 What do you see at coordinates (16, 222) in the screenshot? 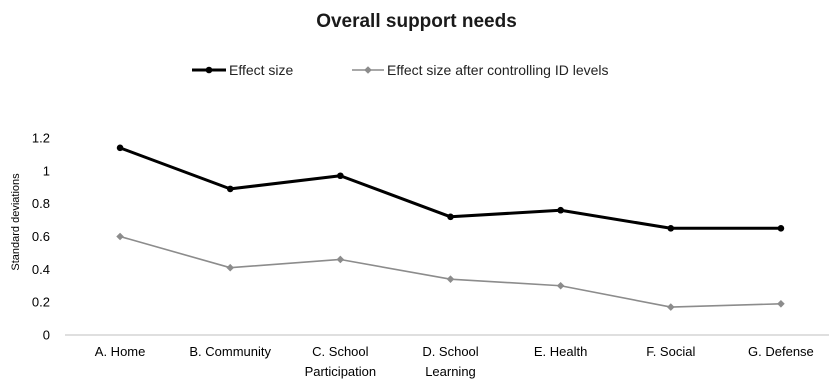
I see `y-axis-label: Standard deviations` at bounding box center [16, 222].